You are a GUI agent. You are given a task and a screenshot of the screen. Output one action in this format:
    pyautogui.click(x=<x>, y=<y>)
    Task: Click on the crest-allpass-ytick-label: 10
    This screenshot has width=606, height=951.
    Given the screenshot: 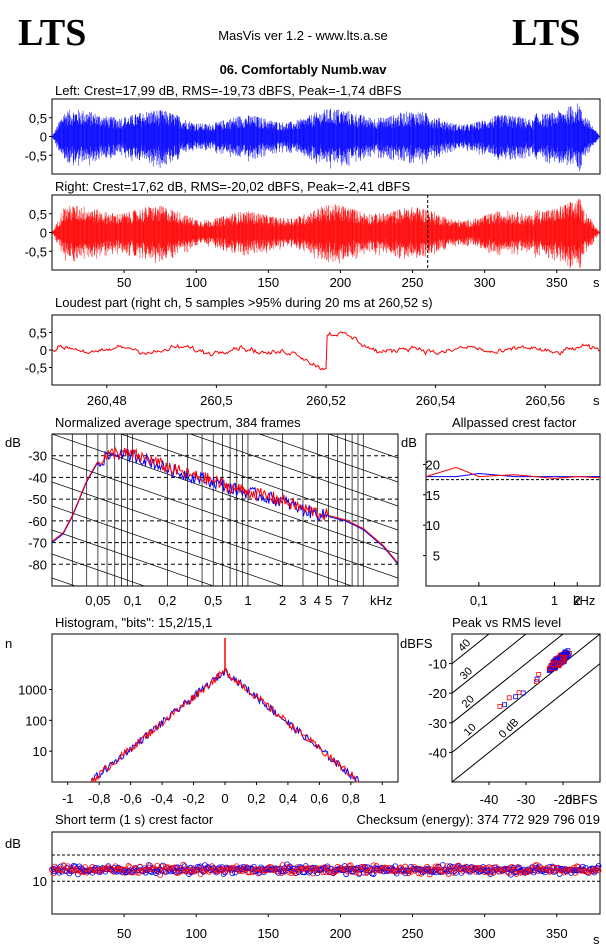 What is the action you would take?
    pyautogui.click(x=433, y=525)
    